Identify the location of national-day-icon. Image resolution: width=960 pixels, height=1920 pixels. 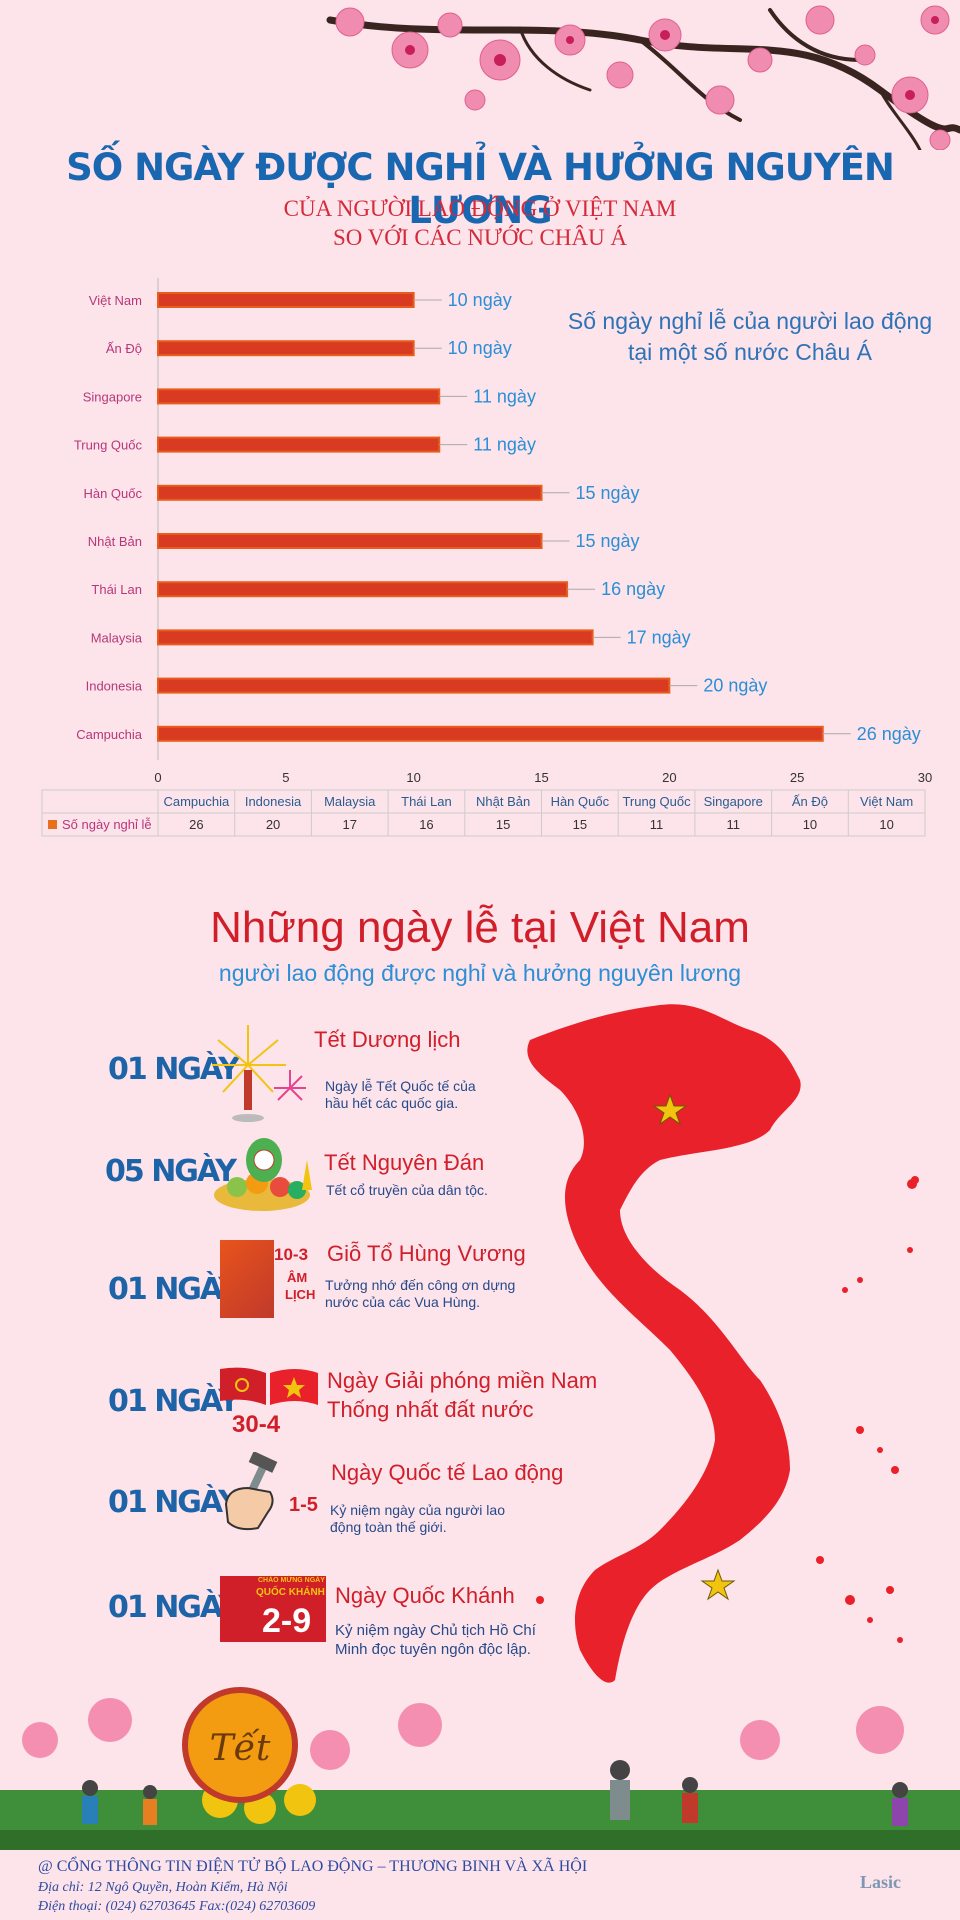
(273, 1609).